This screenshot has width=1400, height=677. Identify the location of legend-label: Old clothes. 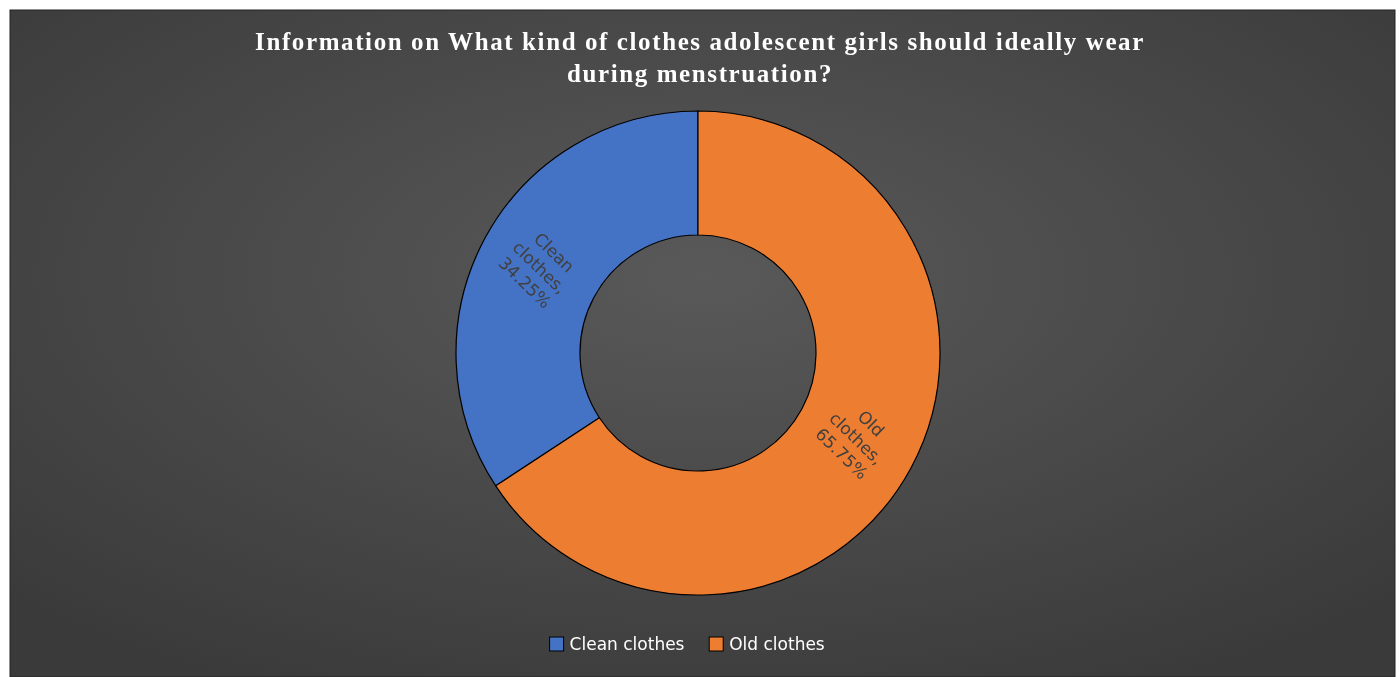
(777, 644).